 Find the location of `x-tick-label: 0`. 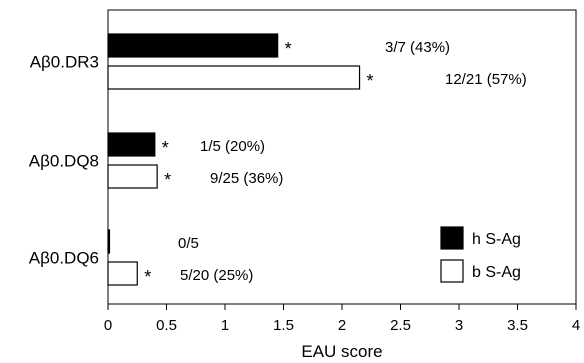

x-tick-label: 0 is located at coordinates (108, 325).